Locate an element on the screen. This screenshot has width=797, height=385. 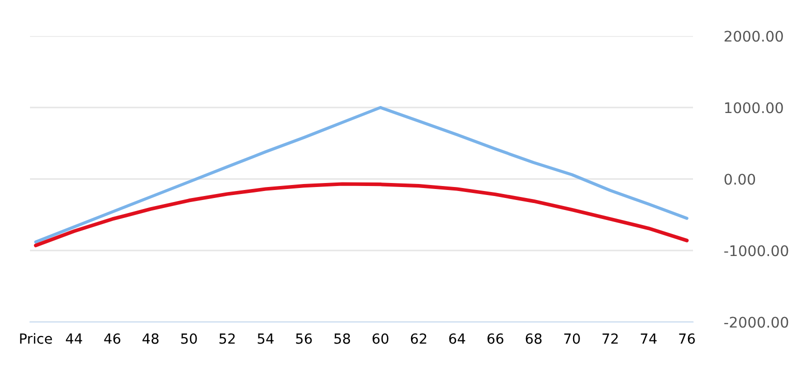
x-tick-label: 70 is located at coordinates (572, 338).